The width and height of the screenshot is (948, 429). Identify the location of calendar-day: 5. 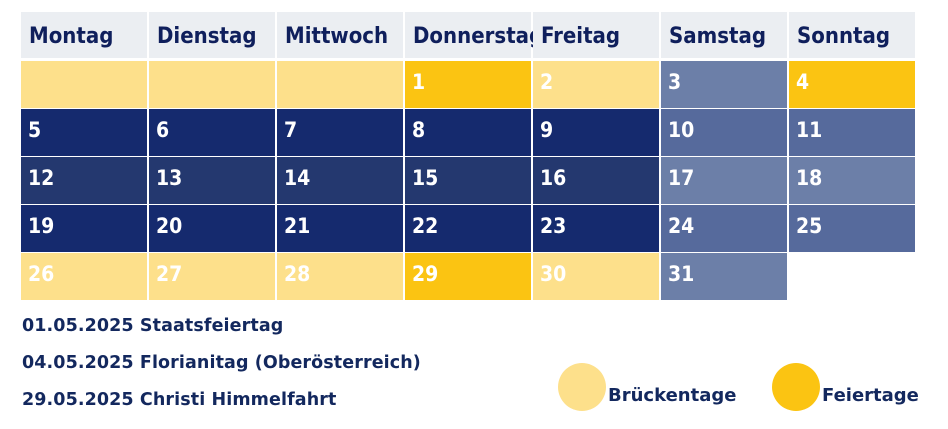
(84, 132).